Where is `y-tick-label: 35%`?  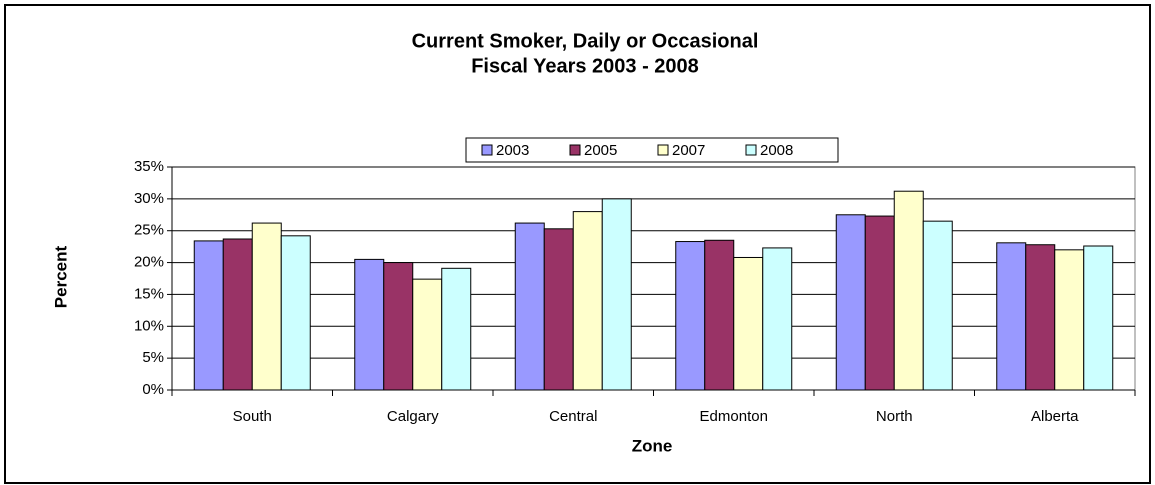 y-tick-label: 35% is located at coordinates (149, 166).